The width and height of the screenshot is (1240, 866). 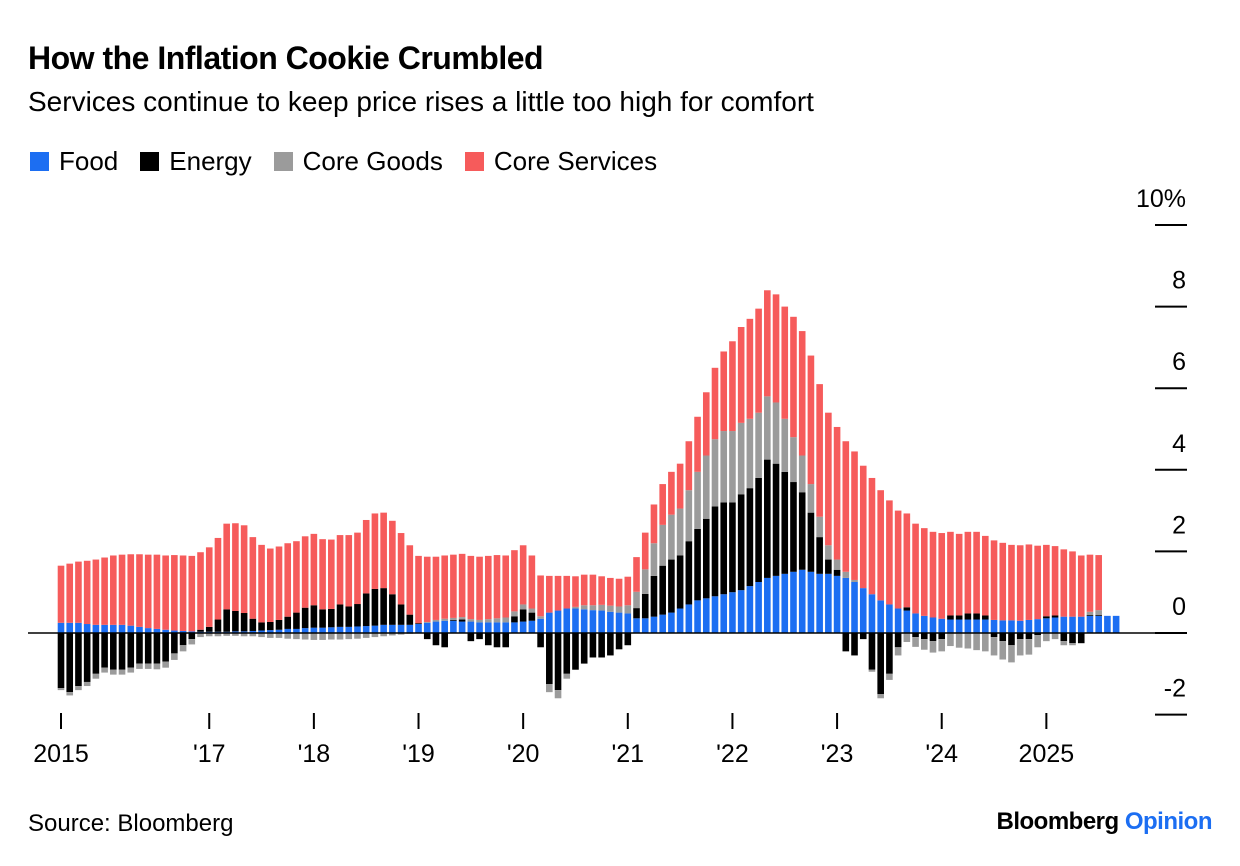 What do you see at coordinates (1179, 281) in the screenshot?
I see `y-tick-label-5: 8` at bounding box center [1179, 281].